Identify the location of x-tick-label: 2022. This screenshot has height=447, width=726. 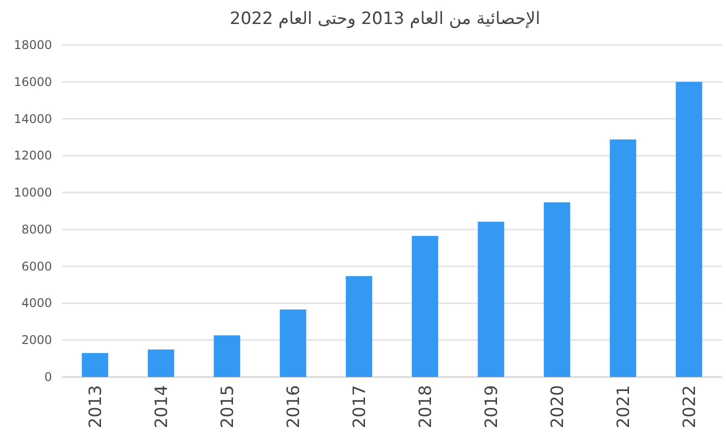
(690, 406).